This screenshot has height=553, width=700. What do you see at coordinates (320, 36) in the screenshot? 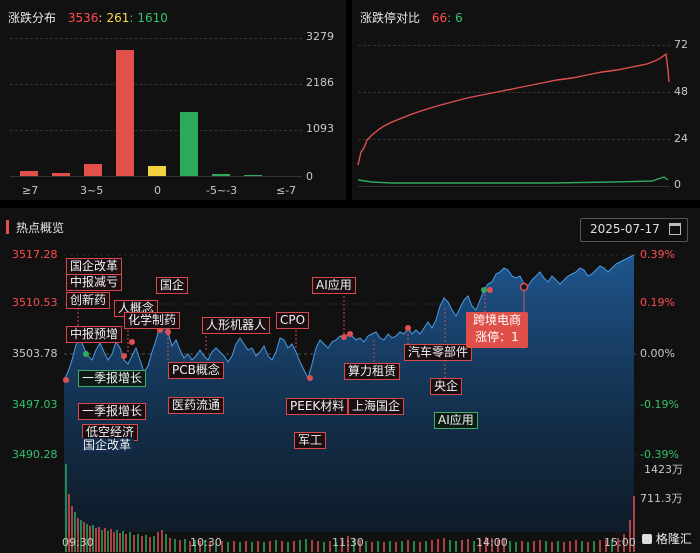
I see `dist-y-tick-1: 3279` at bounding box center [320, 36].